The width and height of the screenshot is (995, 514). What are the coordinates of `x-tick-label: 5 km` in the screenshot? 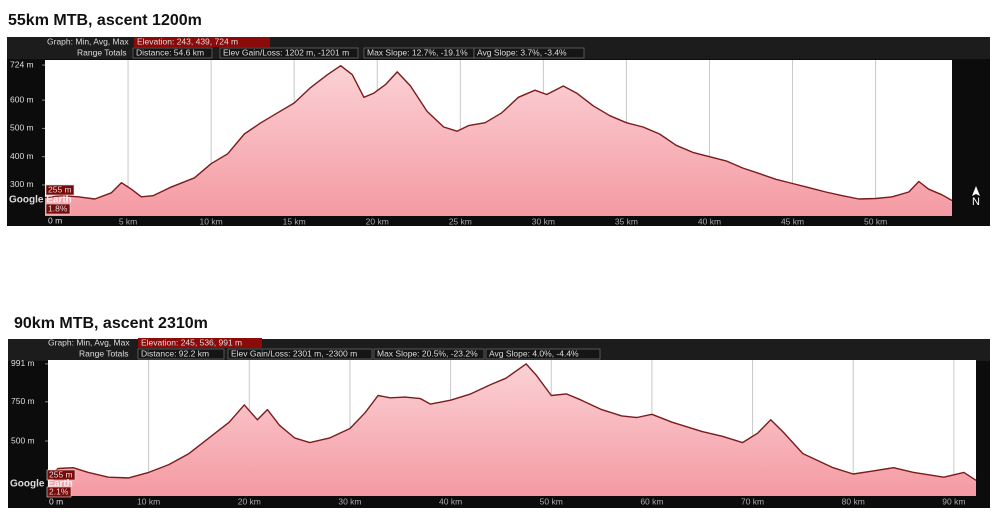 It's located at (128, 221).